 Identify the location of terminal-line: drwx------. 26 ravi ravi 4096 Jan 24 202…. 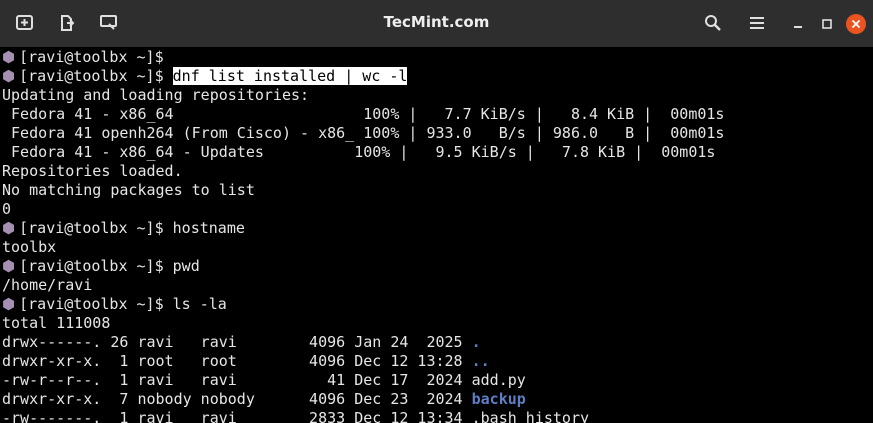
(241, 342).